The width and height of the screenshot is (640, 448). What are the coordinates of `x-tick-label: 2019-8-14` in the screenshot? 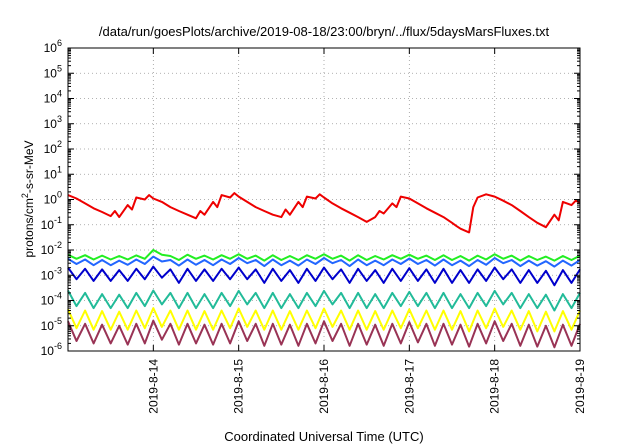 It's located at (153, 386).